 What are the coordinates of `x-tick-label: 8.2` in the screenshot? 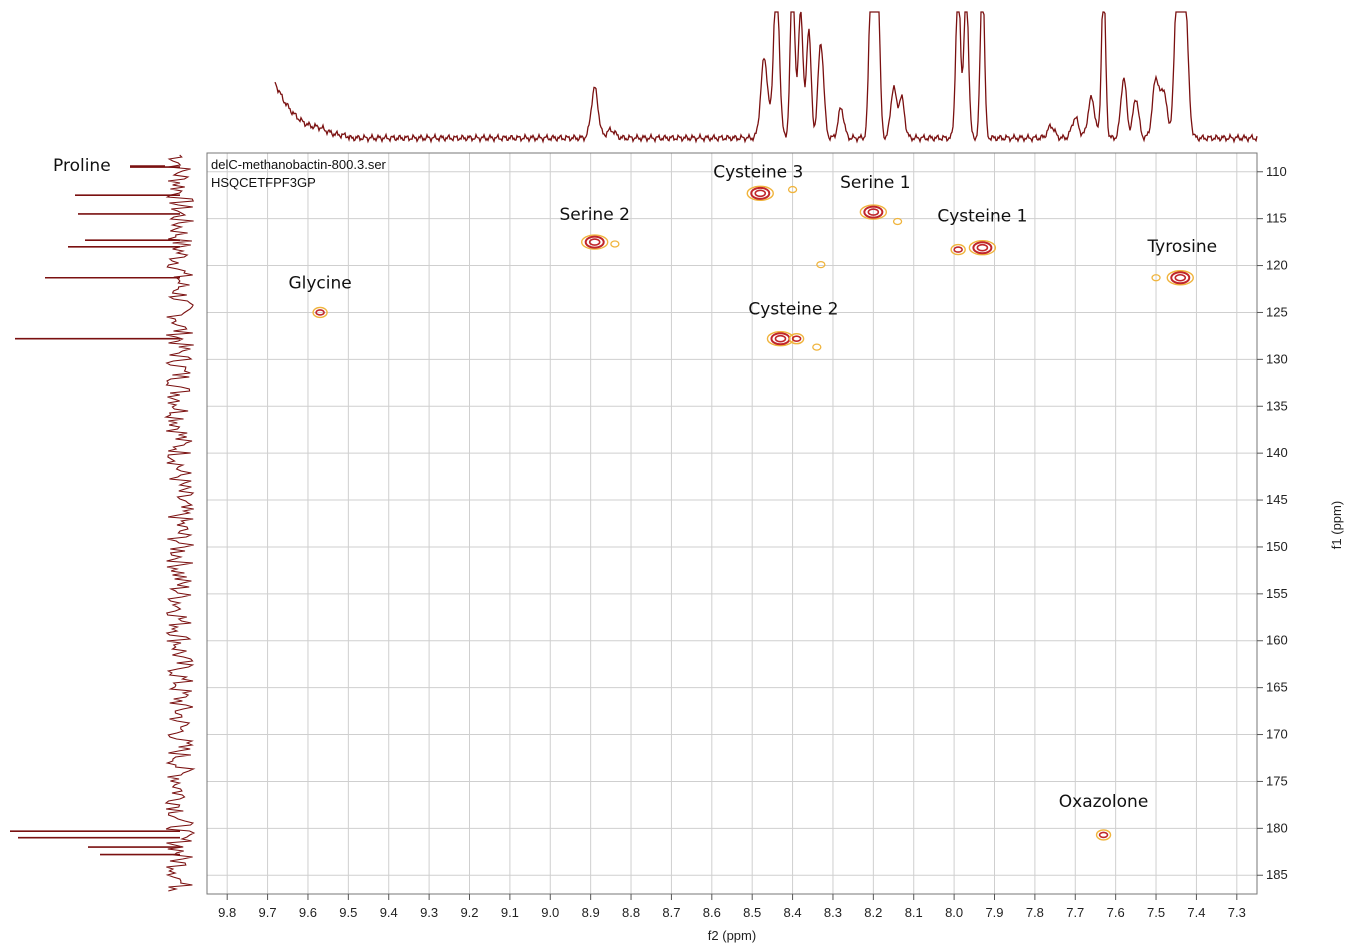 It's located at (873, 912).